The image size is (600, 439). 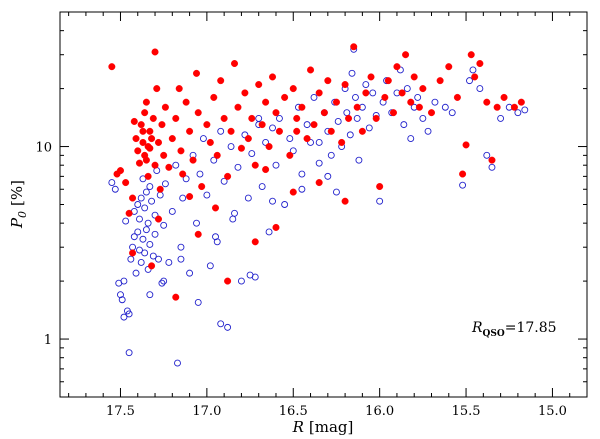 What do you see at coordinates (552, 411) in the screenshot?
I see `x-tick-label: 15.0` at bounding box center [552, 411].